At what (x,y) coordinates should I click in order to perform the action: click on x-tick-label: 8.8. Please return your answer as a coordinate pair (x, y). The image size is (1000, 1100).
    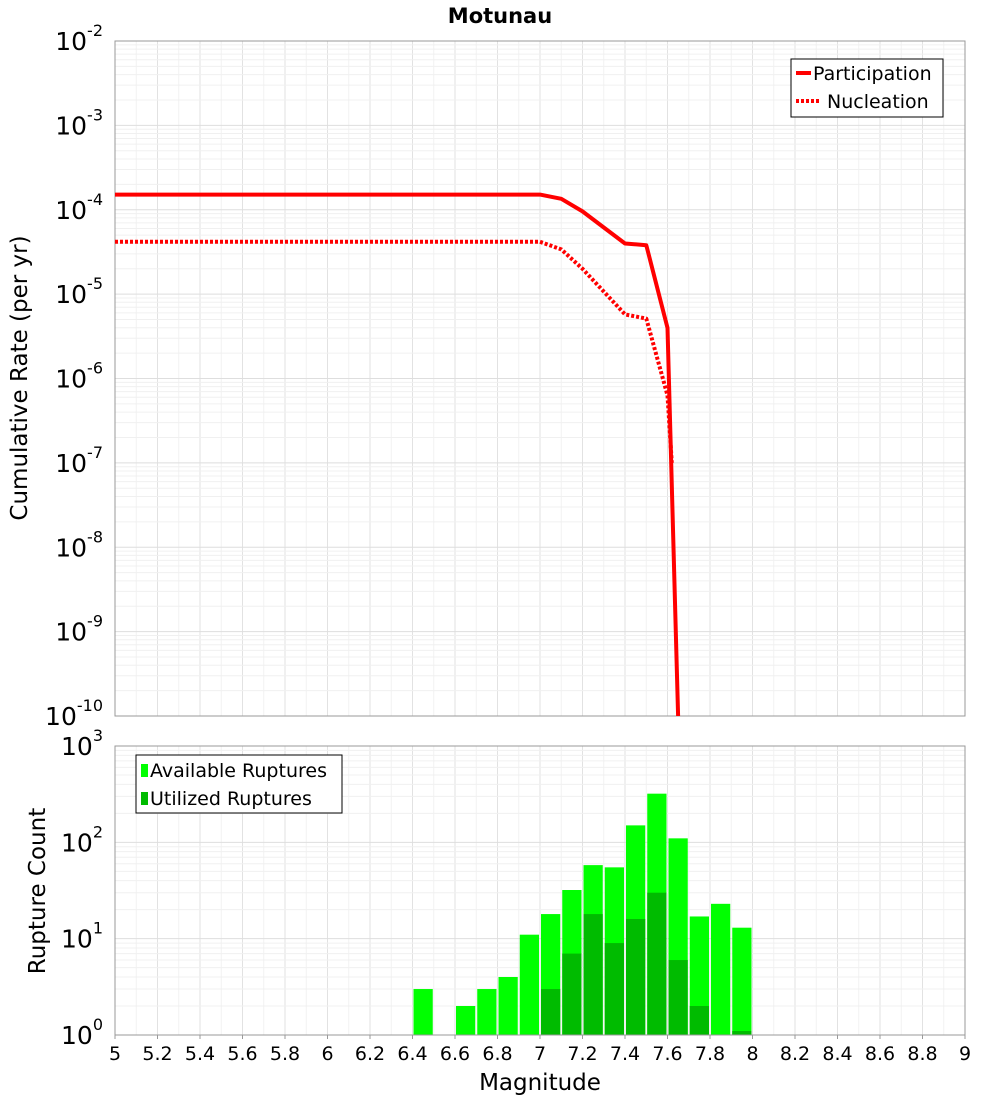
    Looking at the image, I should click on (922, 1054).